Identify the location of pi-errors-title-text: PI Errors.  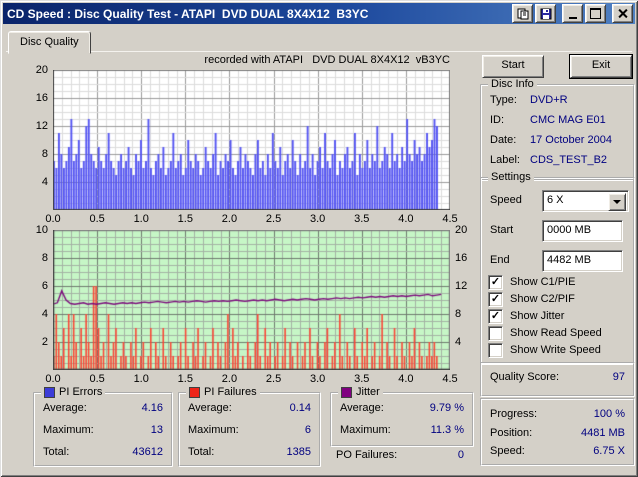
(81, 392).